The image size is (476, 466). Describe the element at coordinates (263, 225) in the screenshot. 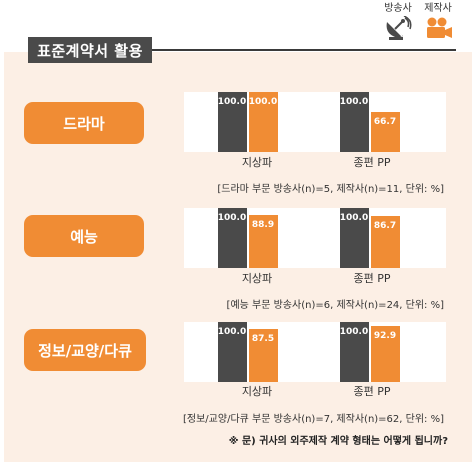

I see `bar-value-label: 88.9` at that location.